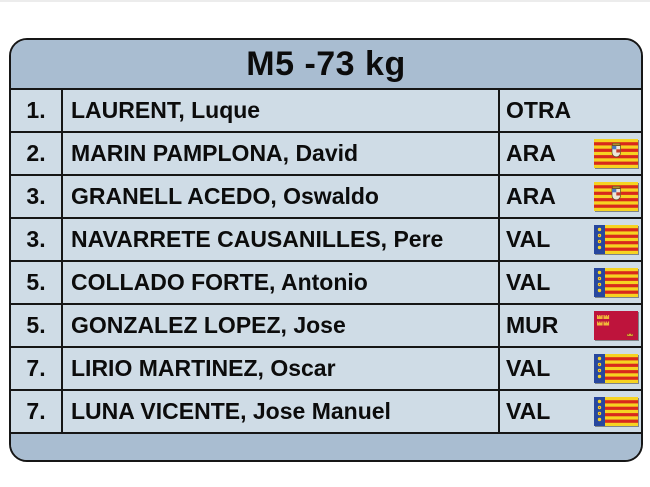 The image size is (650, 487). Describe the element at coordinates (281, 325) in the screenshot. I see `name-cell: GONZALEZ LOPEZ, Jose` at that location.